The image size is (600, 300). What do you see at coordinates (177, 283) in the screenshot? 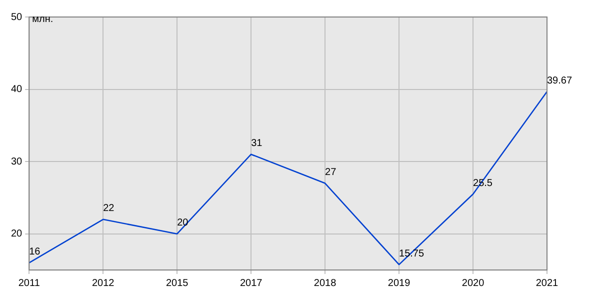
I see `x-tick-label: 2015` at bounding box center [177, 283].